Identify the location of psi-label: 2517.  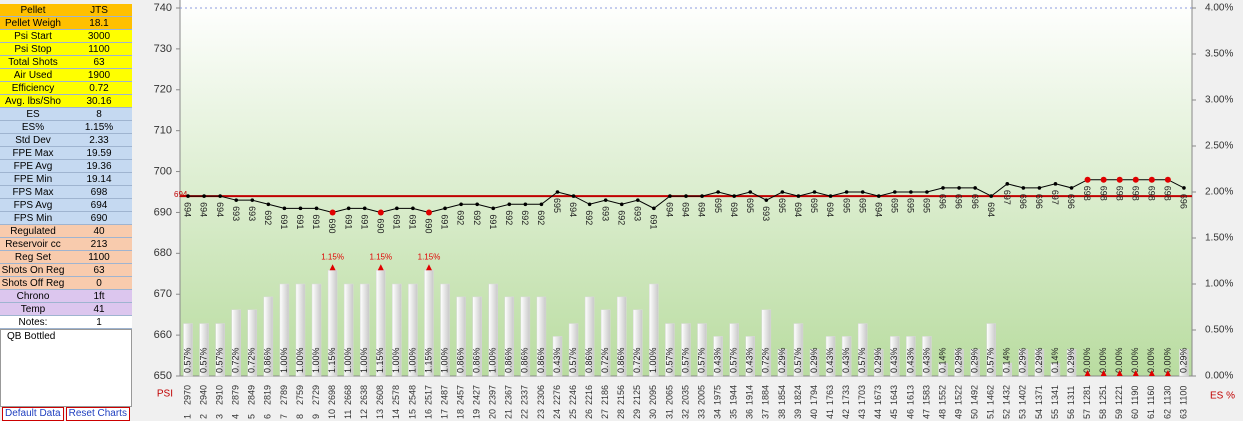
(428, 395).